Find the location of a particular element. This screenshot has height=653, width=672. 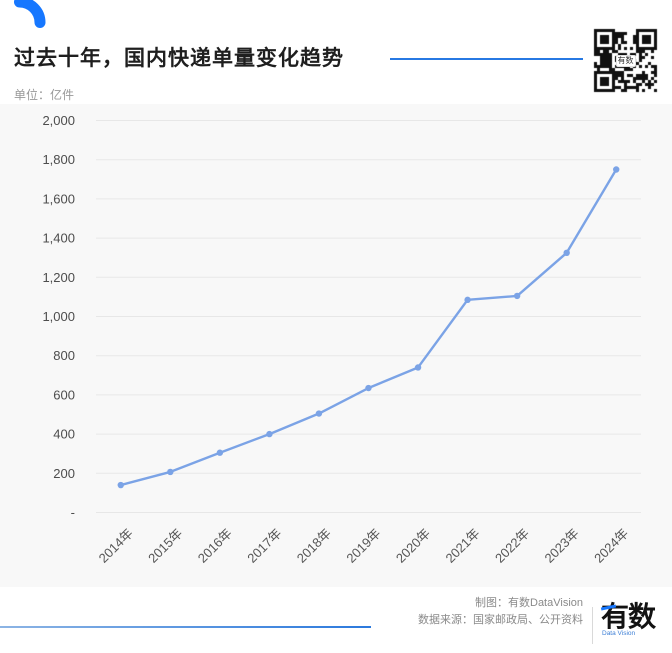

title-underline is located at coordinates (486, 59).